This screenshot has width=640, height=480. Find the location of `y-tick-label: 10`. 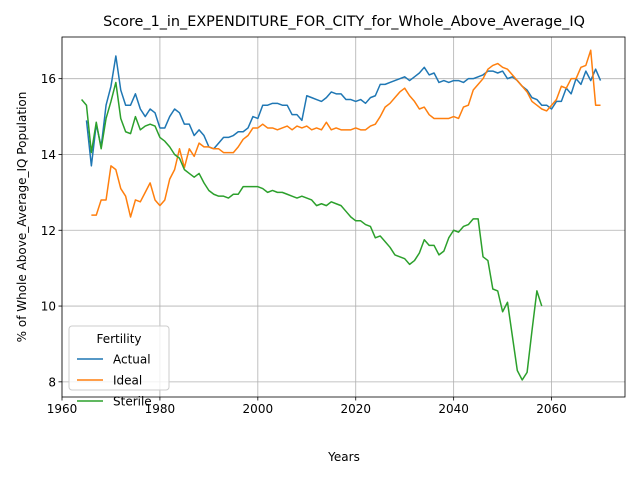

y-tick-label: 10 is located at coordinates (48, 307).